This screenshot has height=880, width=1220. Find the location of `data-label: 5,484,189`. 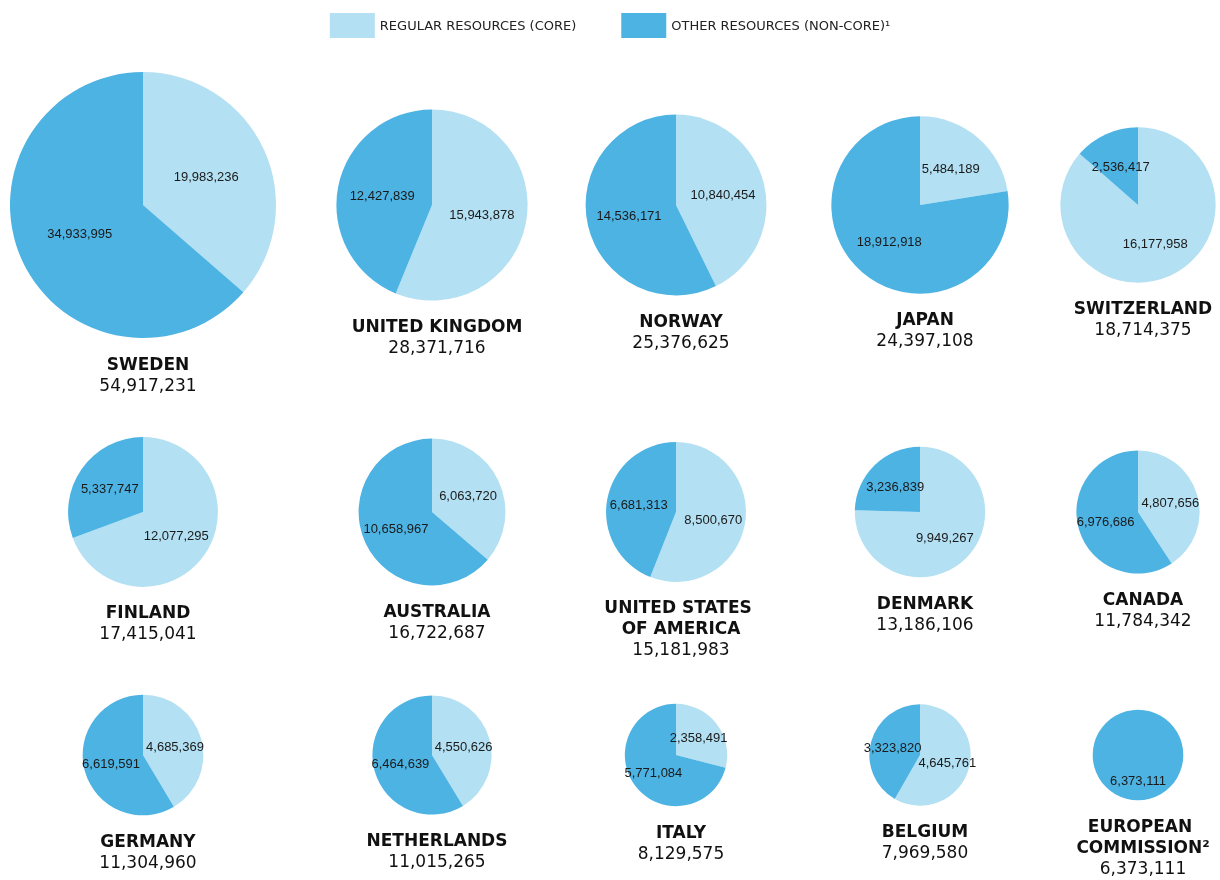

data-label: 5,484,189 is located at coordinates (950, 169).